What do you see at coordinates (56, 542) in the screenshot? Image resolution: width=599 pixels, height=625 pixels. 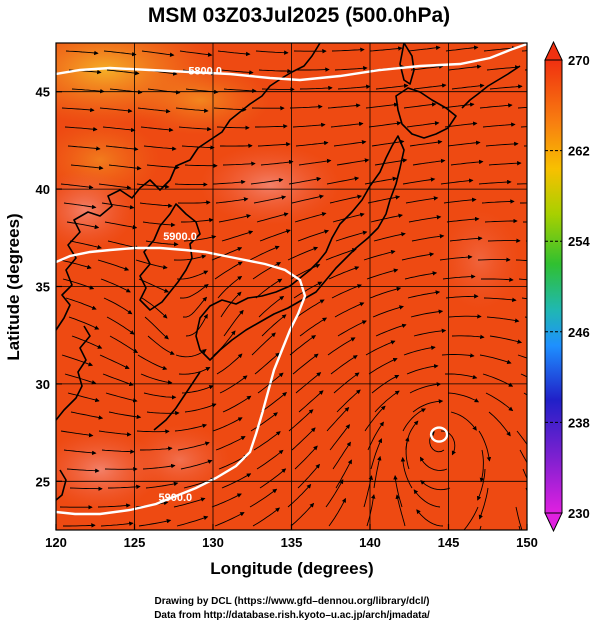 I see `x-tick-label: 120` at bounding box center [56, 542].